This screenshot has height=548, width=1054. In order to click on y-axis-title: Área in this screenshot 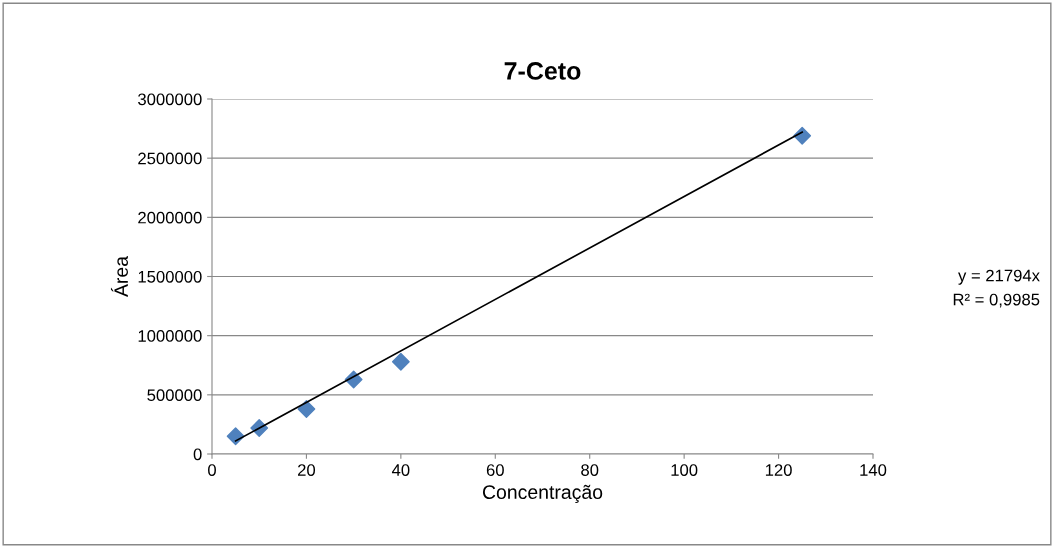, I will do `click(119, 276)`.